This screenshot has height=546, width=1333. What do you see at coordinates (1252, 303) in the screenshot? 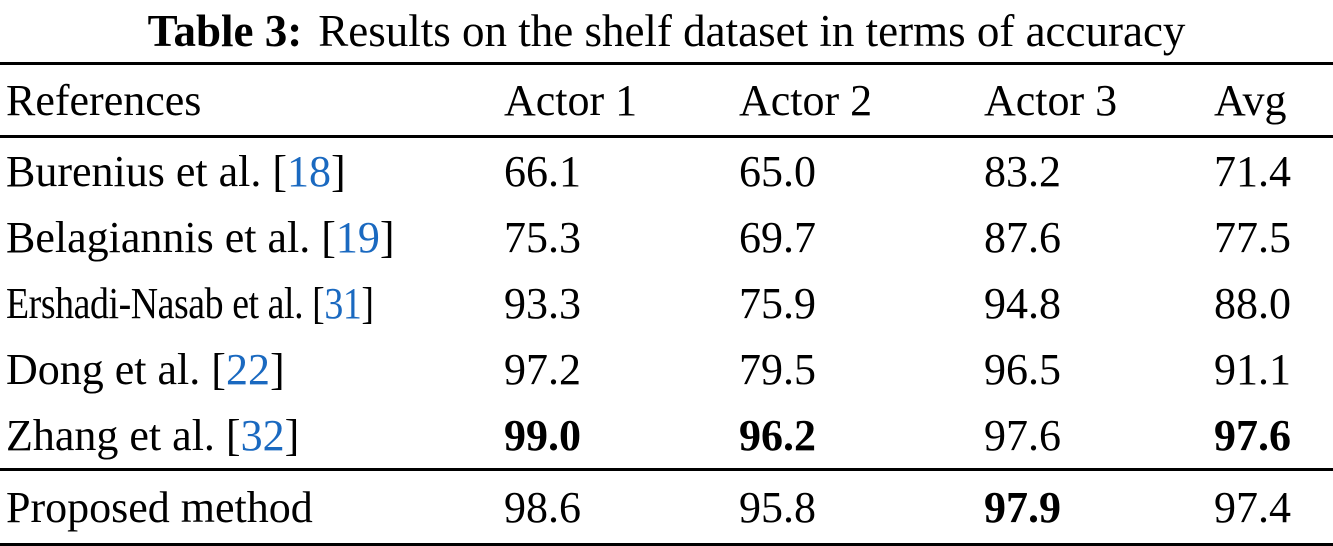
I see `value-cell-avg: 88.0` at bounding box center [1252, 303].